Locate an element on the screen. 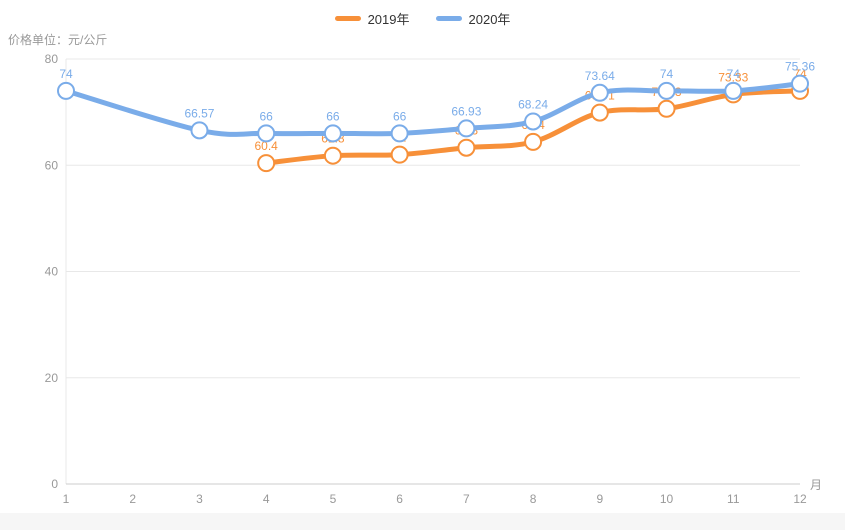 This screenshot has width=845, height=530. legend-label-2019: 2019年 is located at coordinates (388, 19).